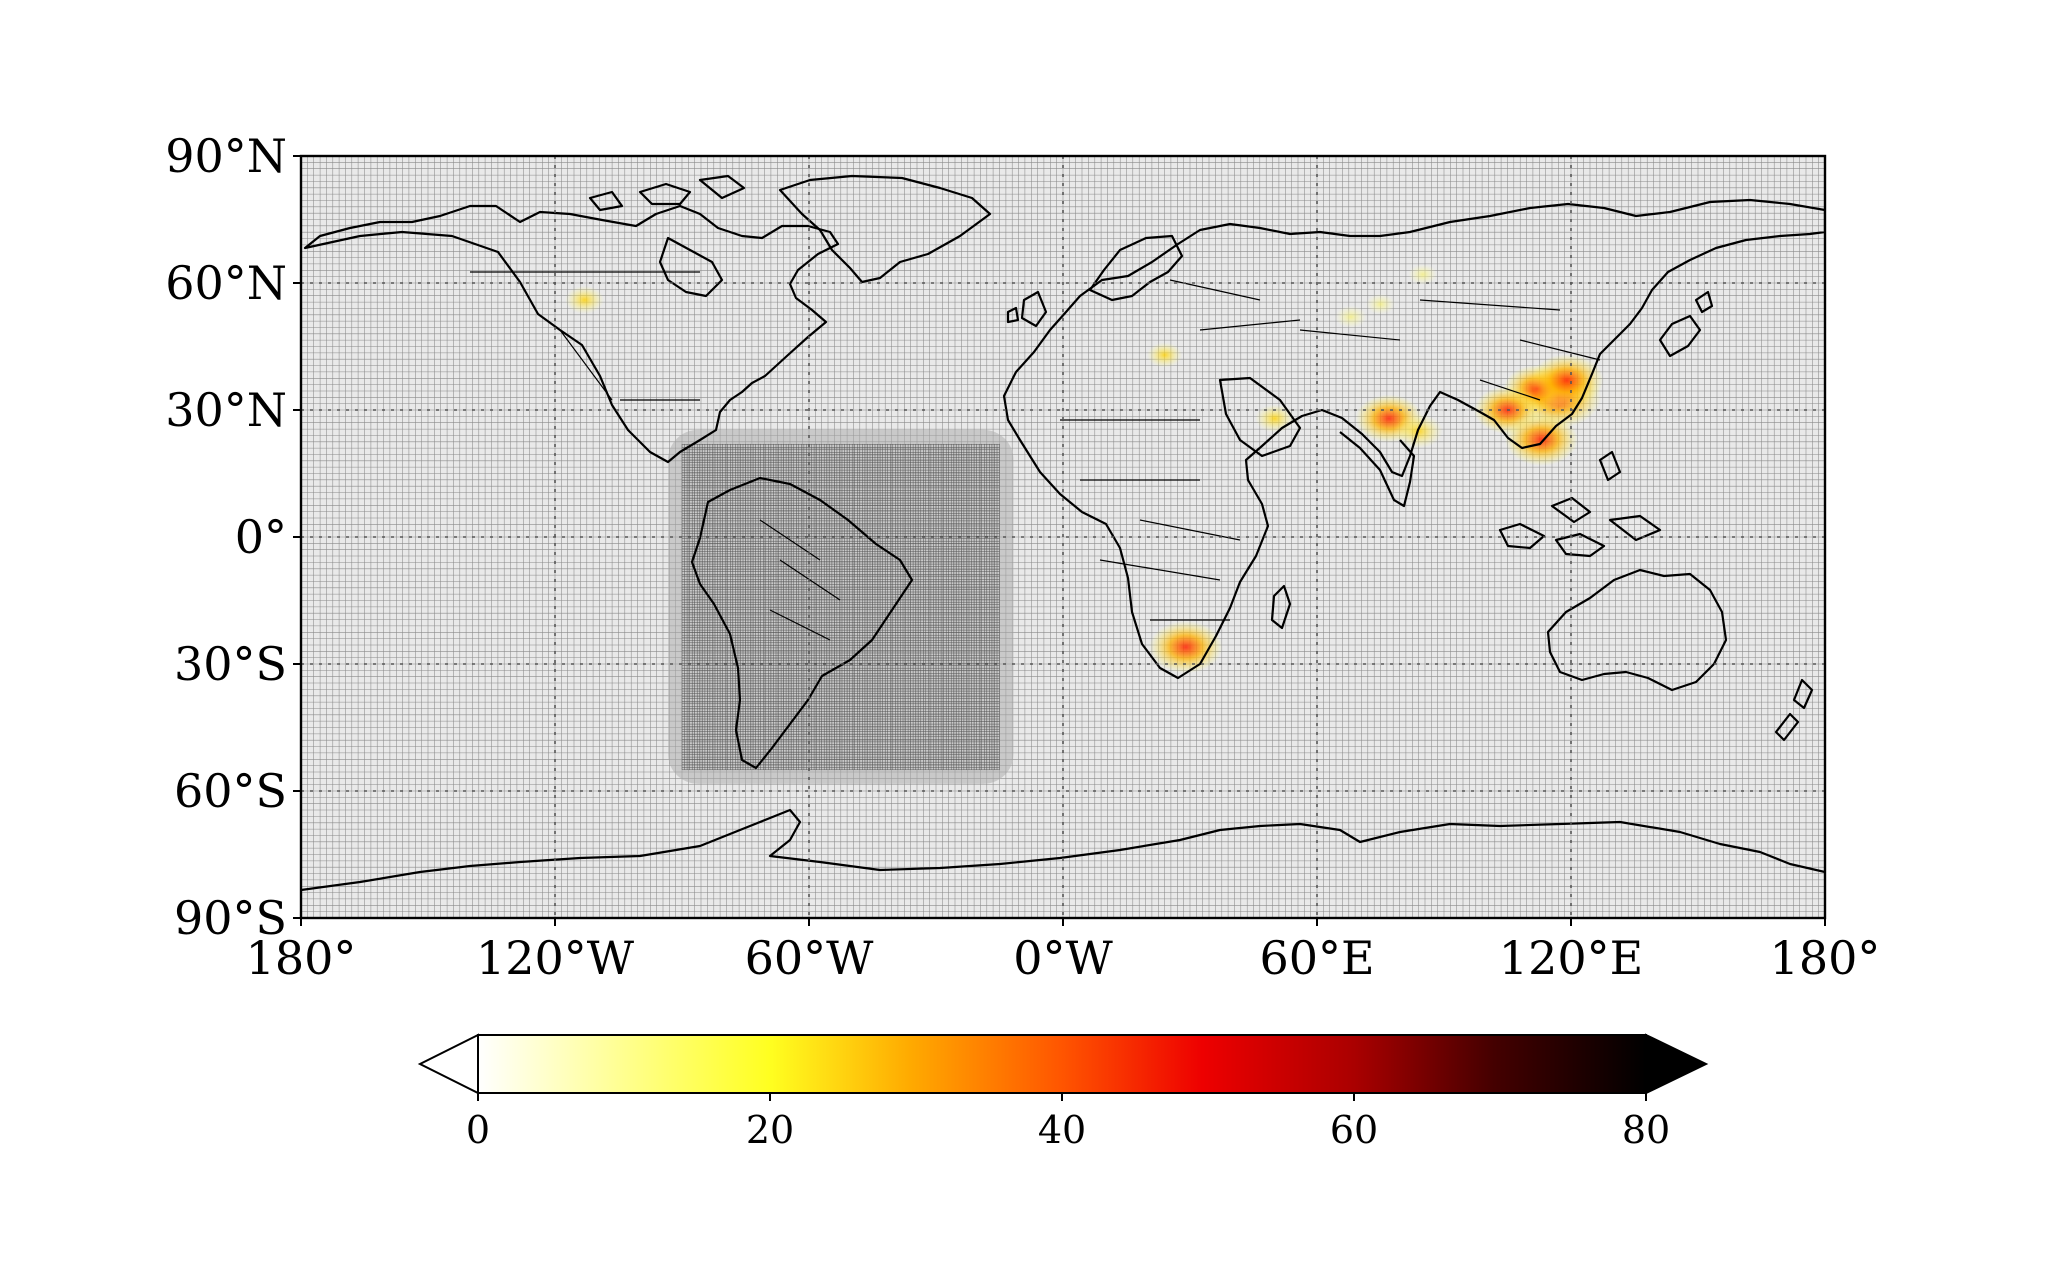 The image size is (2048, 1280). I want to click on colorbar-ticks: 0 20 40 60 80, so click(1068, 1122).